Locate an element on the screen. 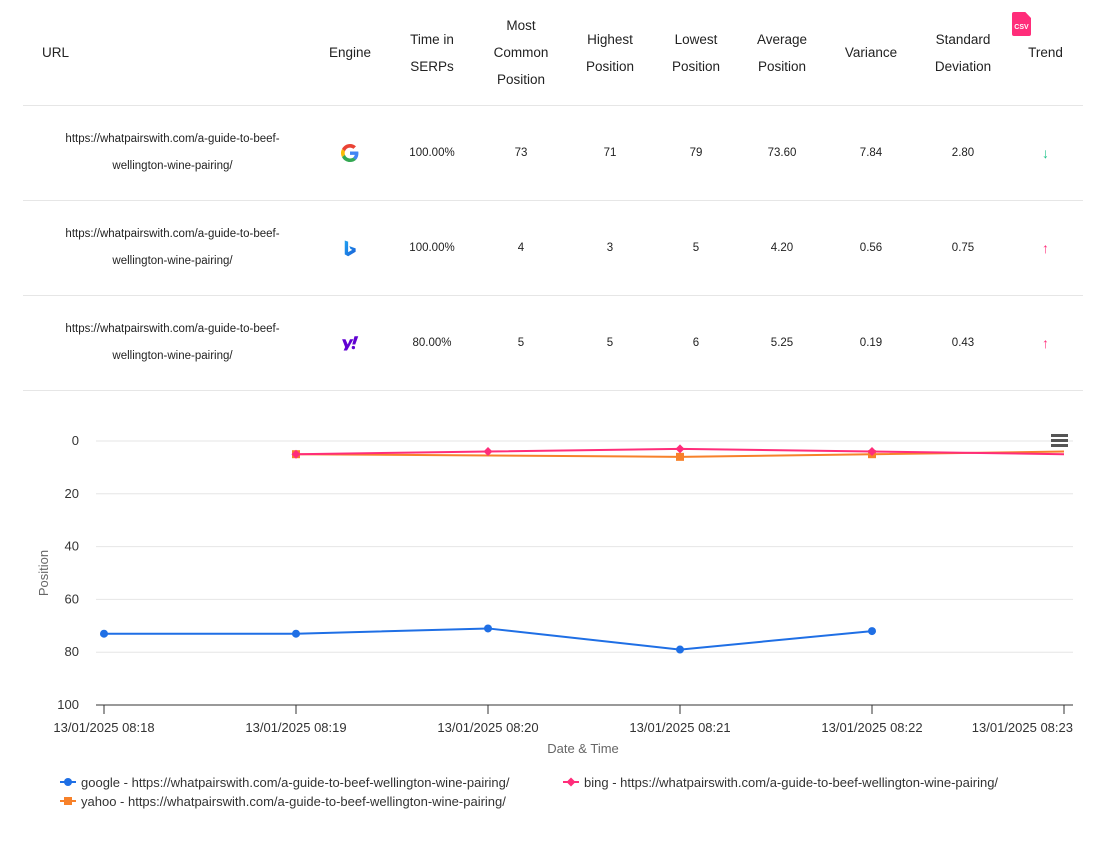  average-cell: 4.20 is located at coordinates (782, 248).